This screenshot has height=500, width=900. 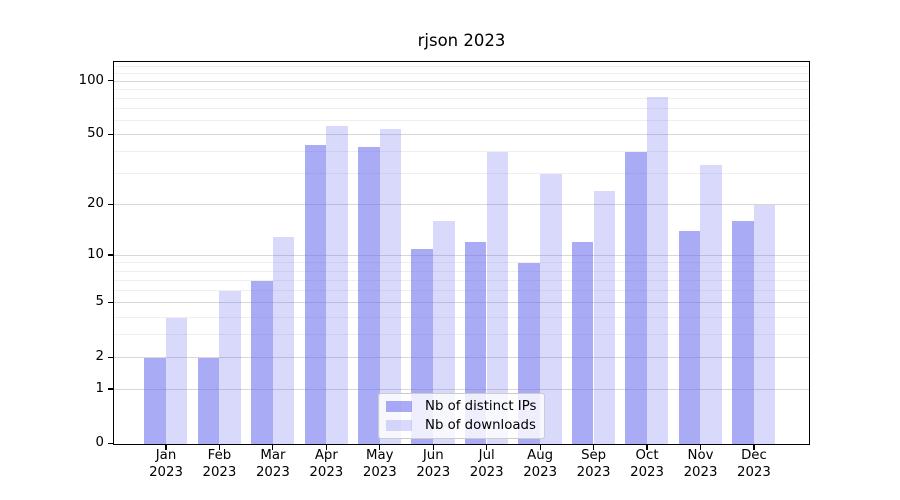 I want to click on legend-item-downloads: Nb of downloads, so click(x=461, y=426).